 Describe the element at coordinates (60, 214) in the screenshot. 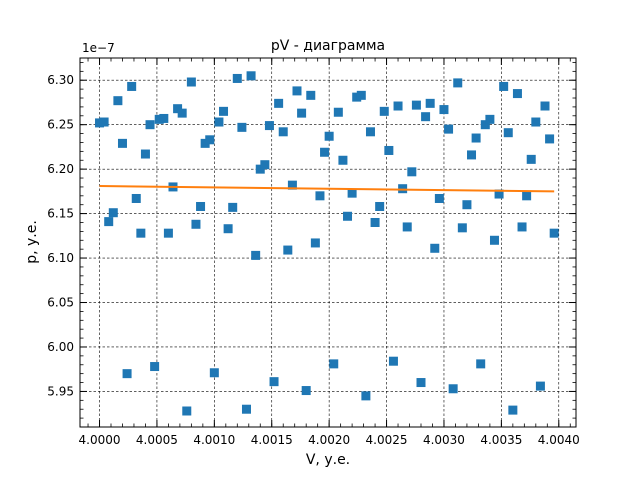

I see `y-tick-label: 6.15` at that location.